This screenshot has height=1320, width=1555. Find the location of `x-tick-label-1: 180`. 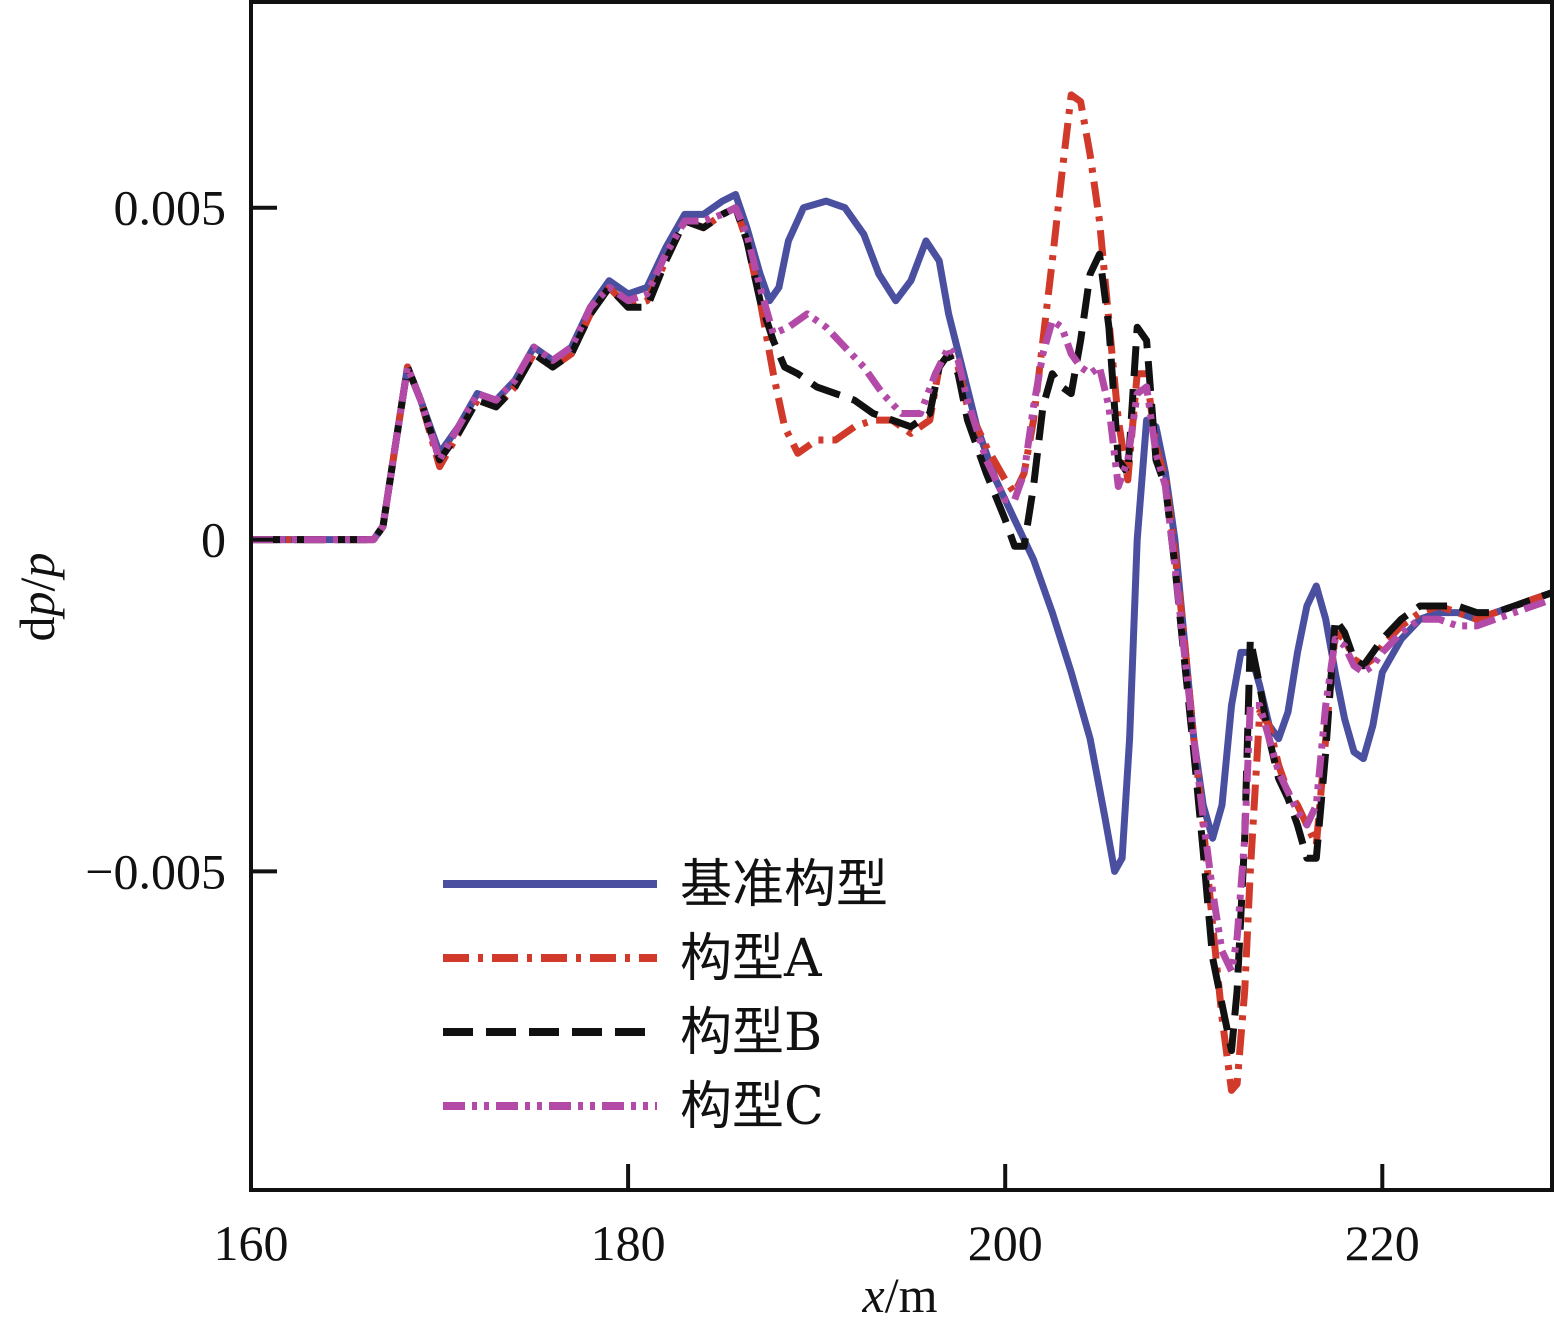

x-tick-label-1: 180 is located at coordinates (628, 1243).